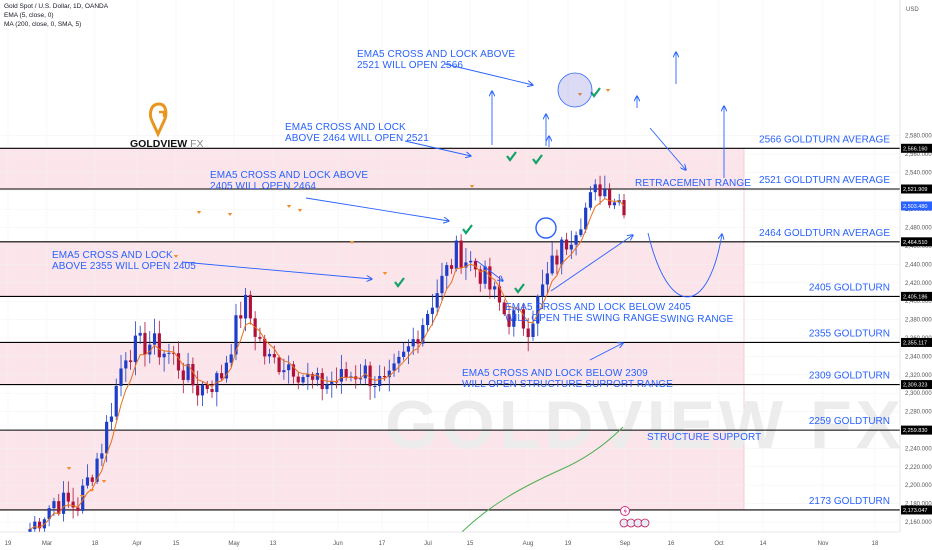  I want to click on annotation-text-6: RETRACEMENT RANGE, so click(693, 183).